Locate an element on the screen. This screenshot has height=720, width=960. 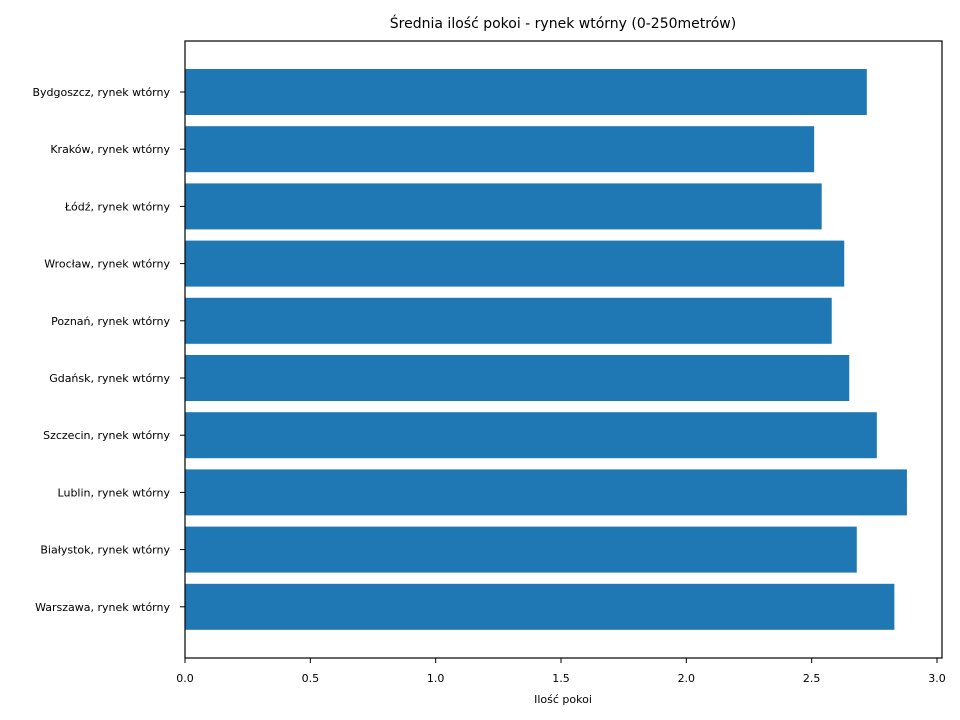
y-tick-label: Kraków, rynek wtórny is located at coordinates (110, 149).